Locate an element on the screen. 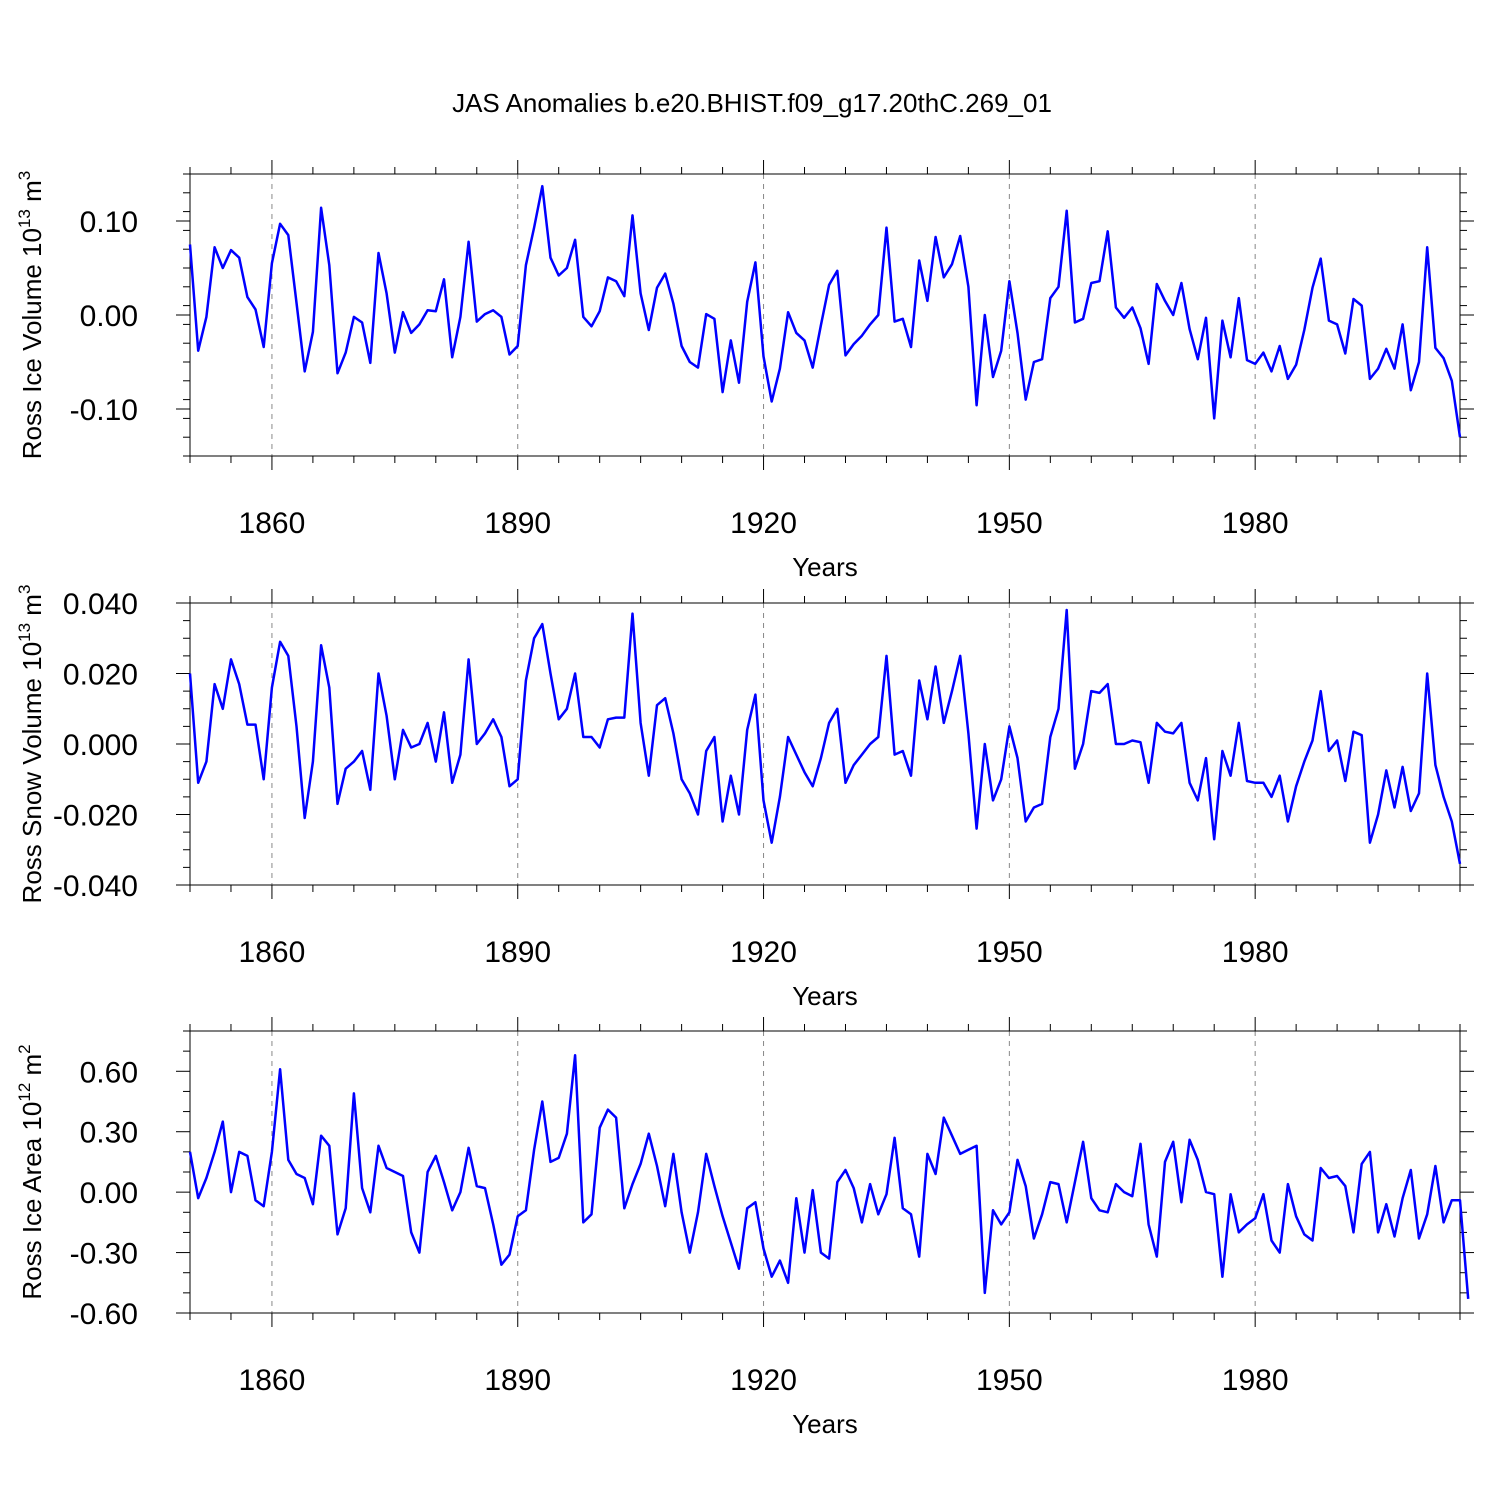  snow-volume-y-tick-labels: -0.040 -0.020 0.000 0.020 0.040 is located at coordinates (95, 745).